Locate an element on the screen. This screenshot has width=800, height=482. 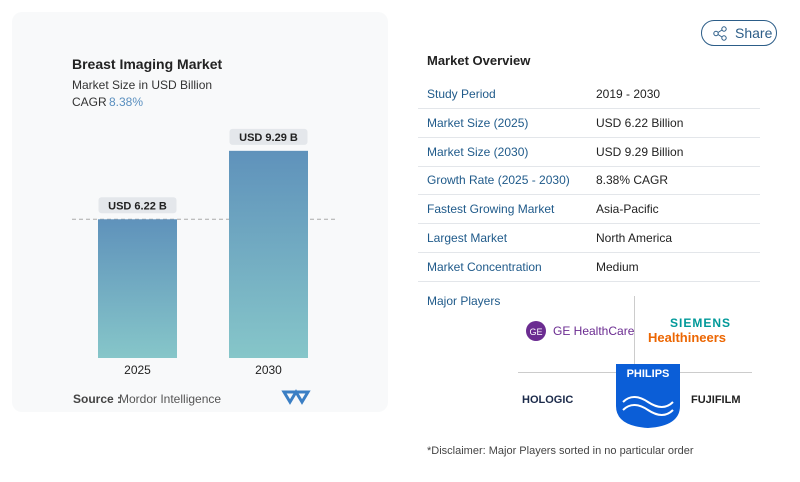
source-logo is located at coordinates (296, 397).